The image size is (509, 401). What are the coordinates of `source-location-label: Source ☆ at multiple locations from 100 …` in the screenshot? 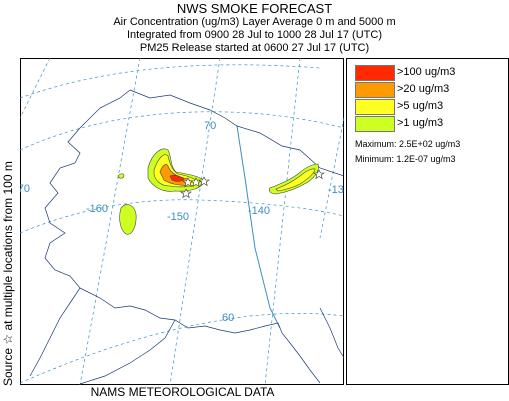 It's located at (8, 273).